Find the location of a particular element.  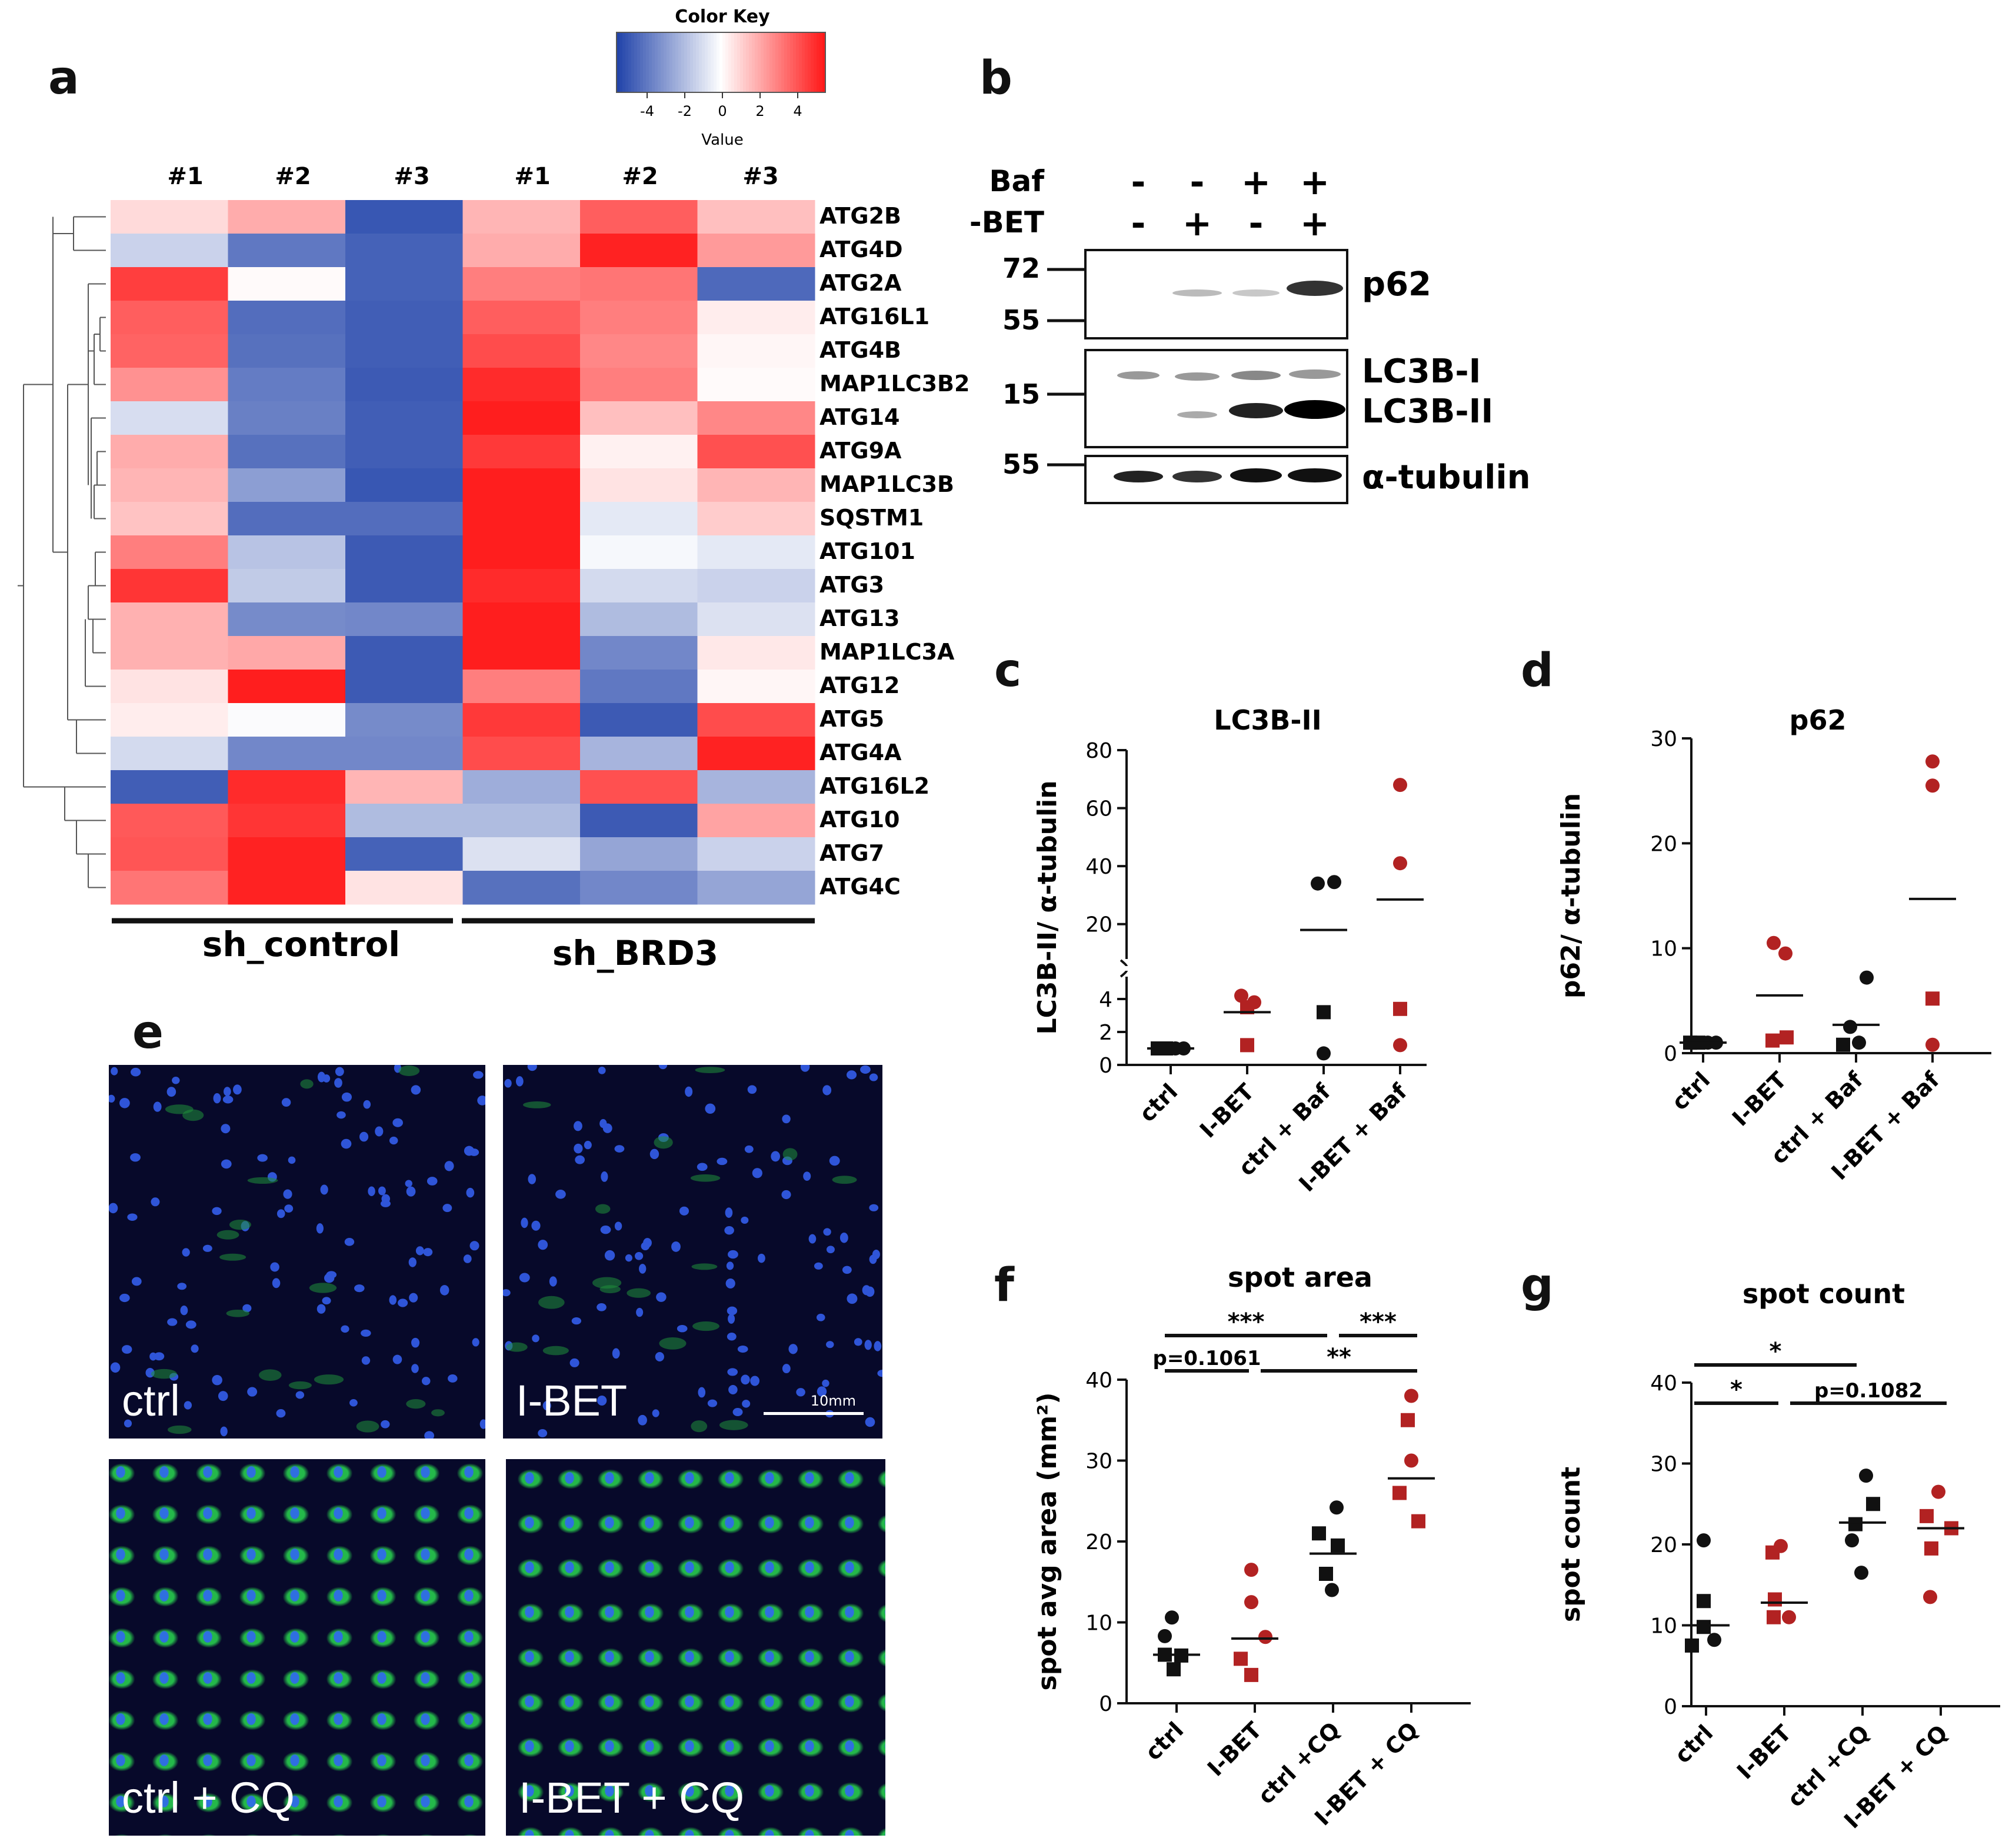

y-tick-label: 20 is located at coordinates (1098, 1542).